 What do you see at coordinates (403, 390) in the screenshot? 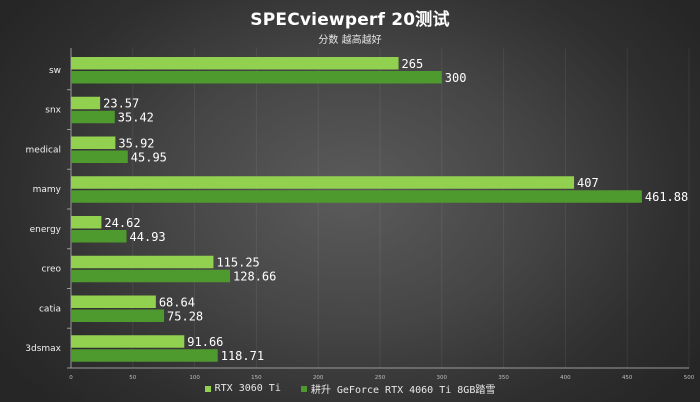
I see `legend-label-series-2: 耕升 GeForce RTX 4060 Ti 8GB踏雪` at bounding box center [403, 390].